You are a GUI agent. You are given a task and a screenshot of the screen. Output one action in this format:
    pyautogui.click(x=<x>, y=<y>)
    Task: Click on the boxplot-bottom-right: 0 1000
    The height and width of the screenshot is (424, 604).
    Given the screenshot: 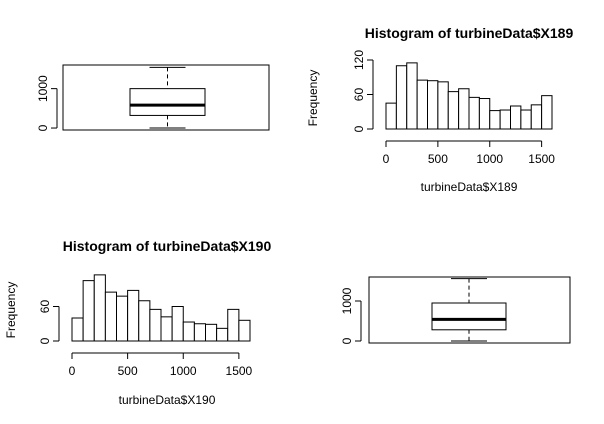 What is the action you would take?
    pyautogui.click(x=455, y=310)
    